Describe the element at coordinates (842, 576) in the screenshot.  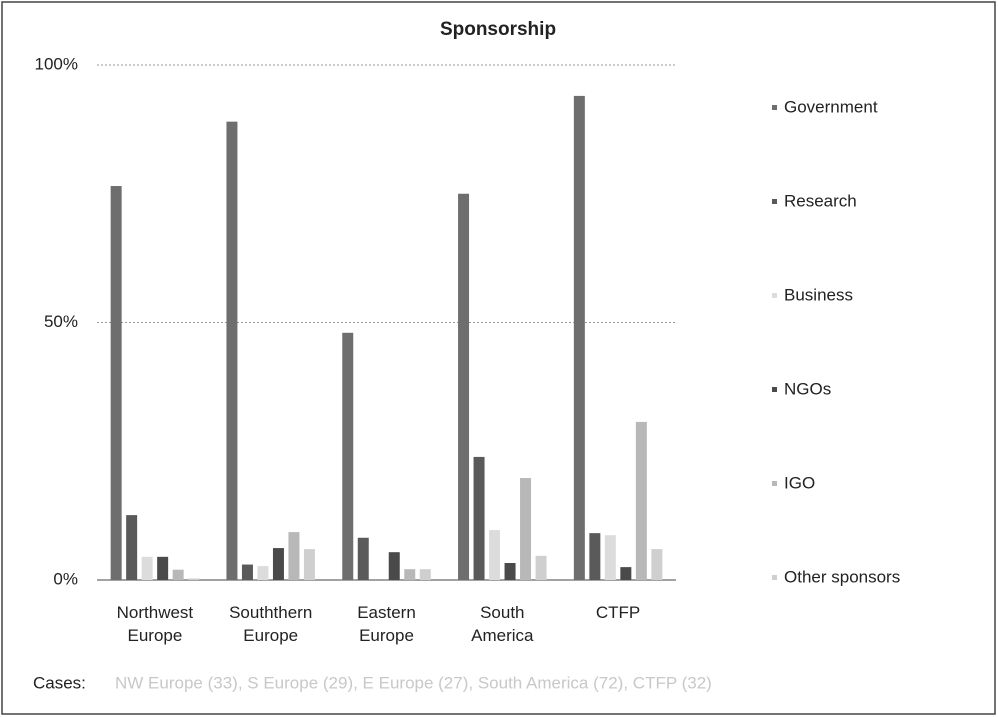
I see `legend-label: Other sponsors` at that location.